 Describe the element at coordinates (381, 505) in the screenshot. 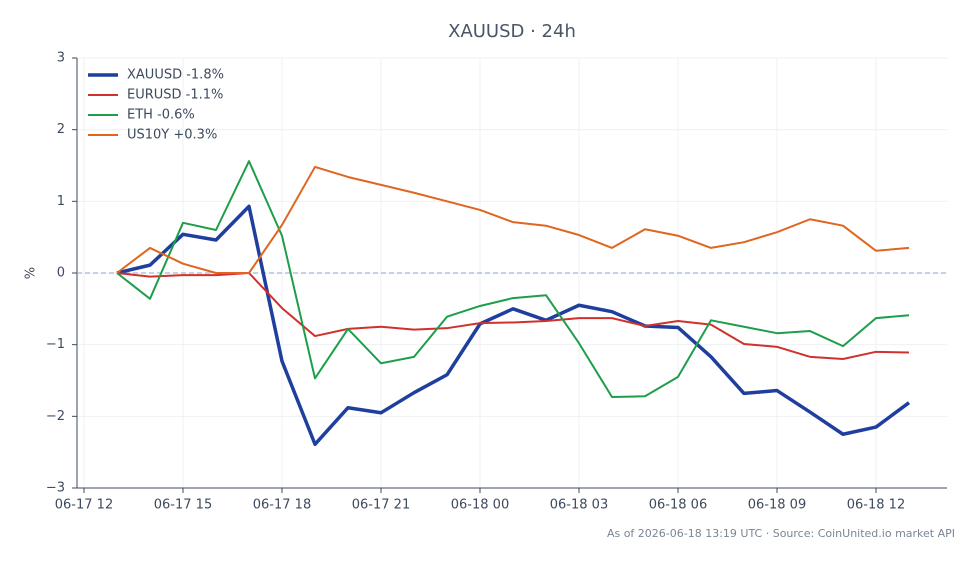

I see `x-tick-label: 06-17 21` at that location.